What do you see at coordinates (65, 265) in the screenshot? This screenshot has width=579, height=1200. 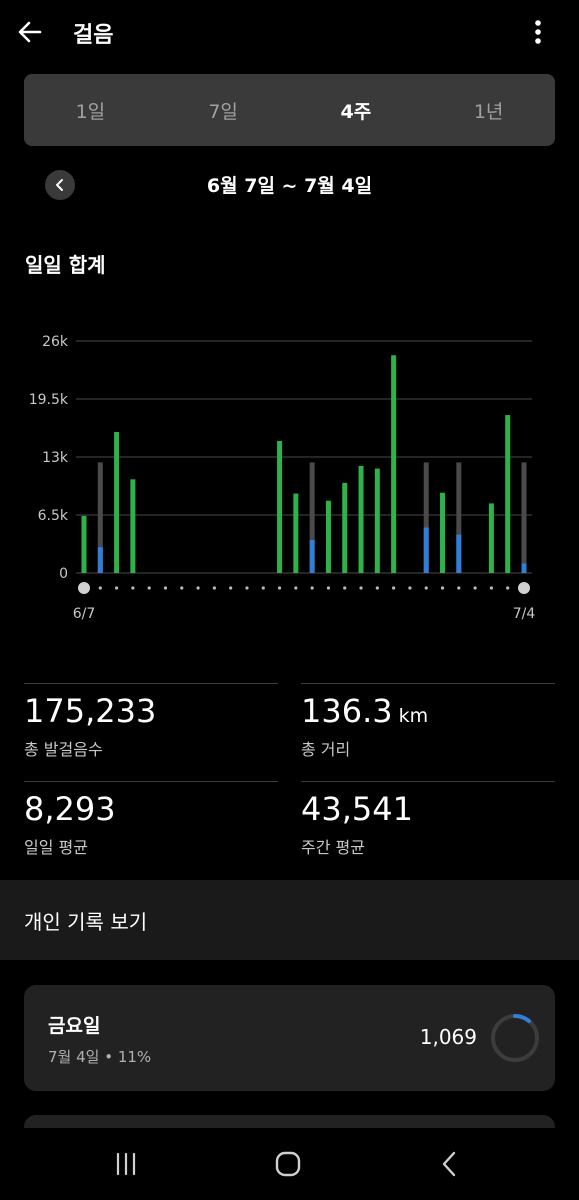 I see `section-title: 일일 합계` at bounding box center [65, 265].